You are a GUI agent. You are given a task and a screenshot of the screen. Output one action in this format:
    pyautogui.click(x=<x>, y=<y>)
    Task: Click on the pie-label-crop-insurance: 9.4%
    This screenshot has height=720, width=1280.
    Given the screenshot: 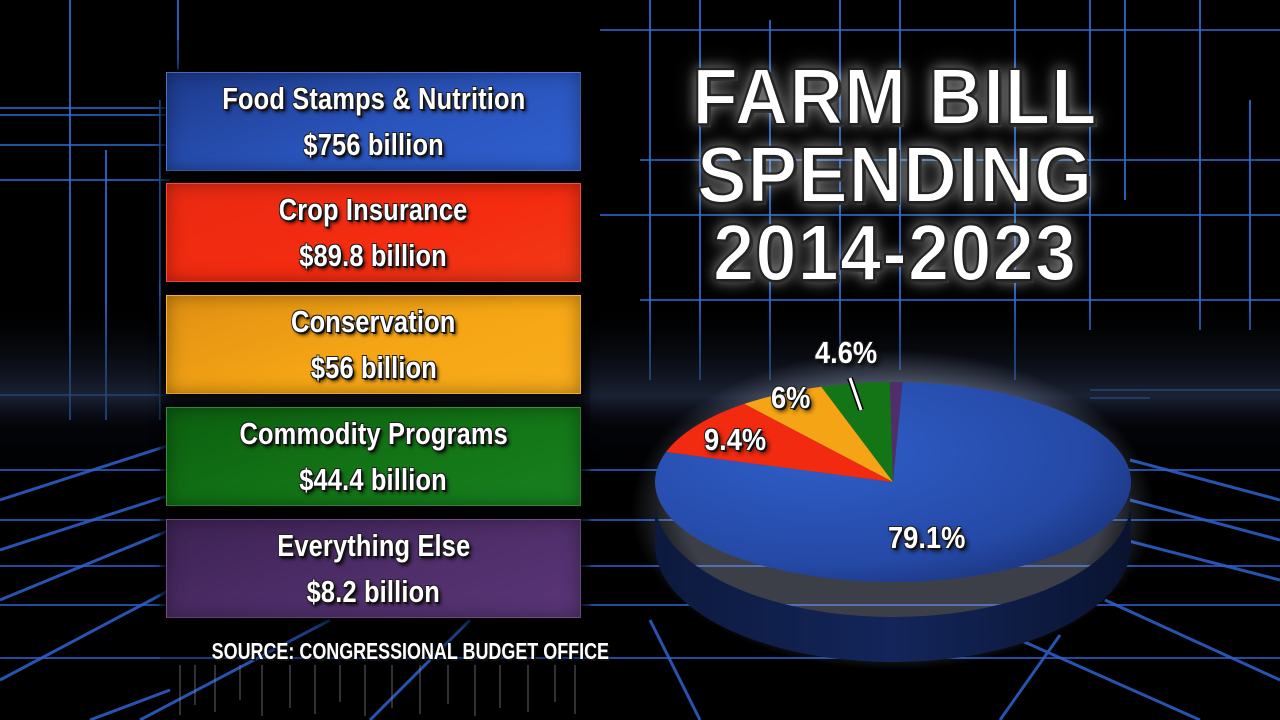 What is the action you would take?
    pyautogui.click(x=735, y=439)
    